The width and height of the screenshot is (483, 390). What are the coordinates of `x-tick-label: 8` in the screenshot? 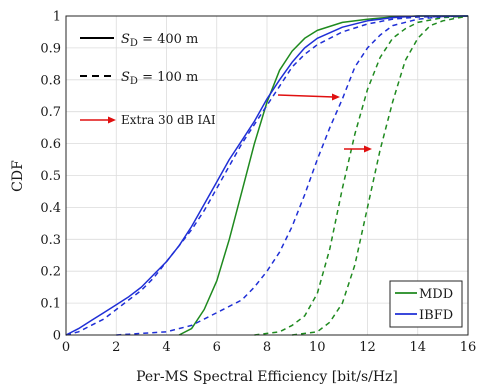 It's located at (267, 347).